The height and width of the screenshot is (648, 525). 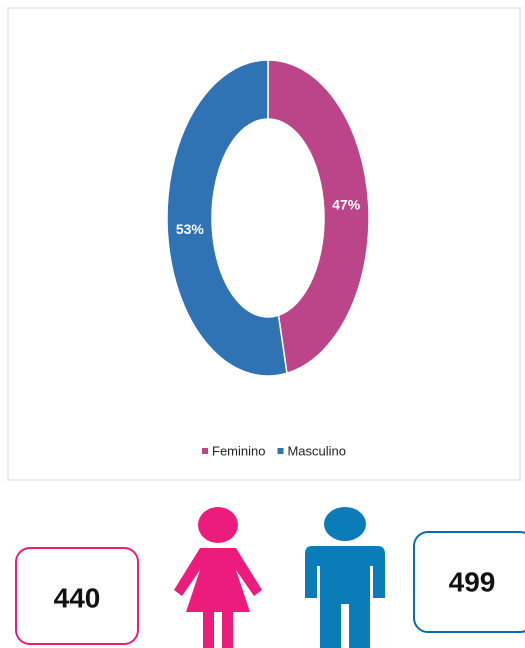 What do you see at coordinates (346, 205) in the screenshot?
I see `data-label: 47%` at bounding box center [346, 205].